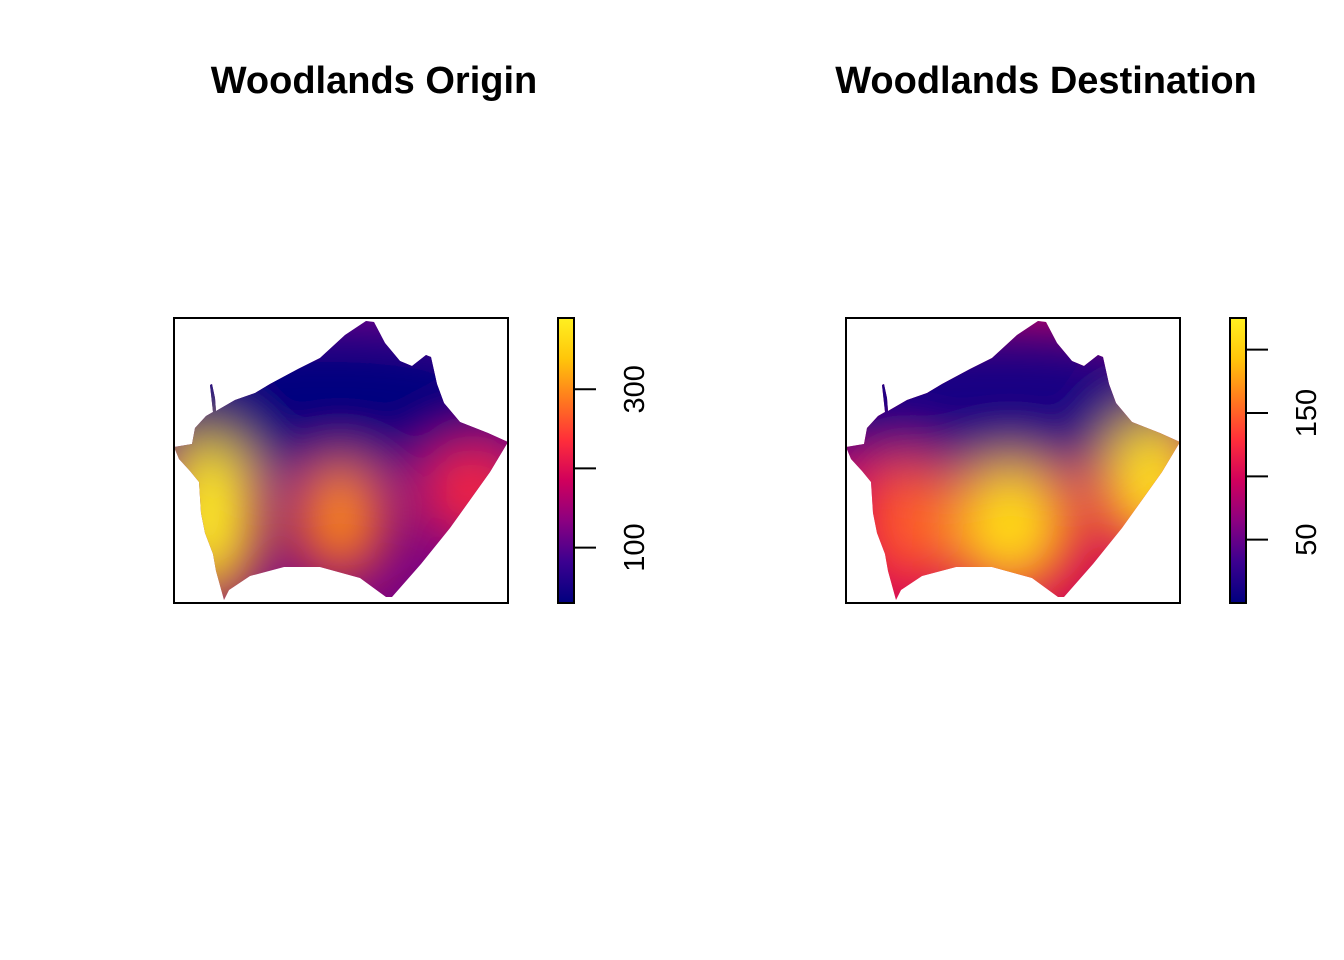  I want to click on colorbar-tick-label: 300, so click(635, 389).